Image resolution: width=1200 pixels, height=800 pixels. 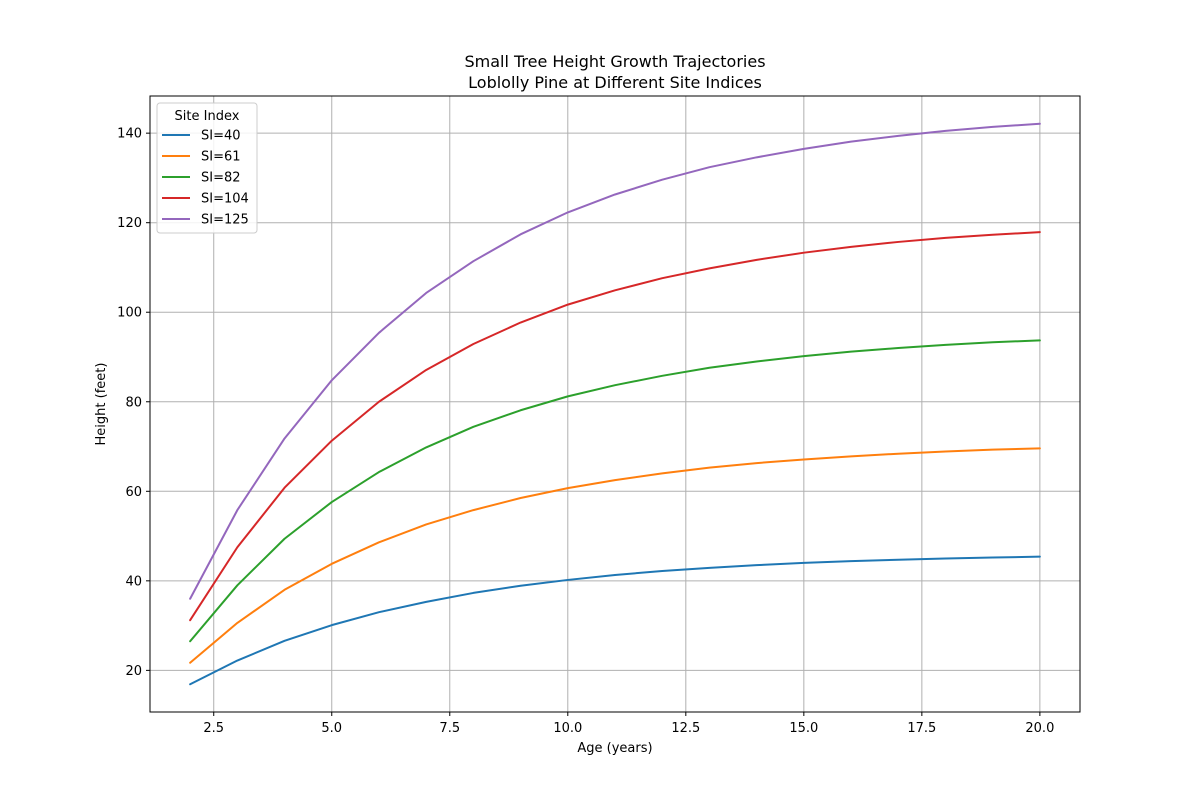 What do you see at coordinates (1039, 728) in the screenshot?
I see `x-tick-label: 20.0` at bounding box center [1039, 728].